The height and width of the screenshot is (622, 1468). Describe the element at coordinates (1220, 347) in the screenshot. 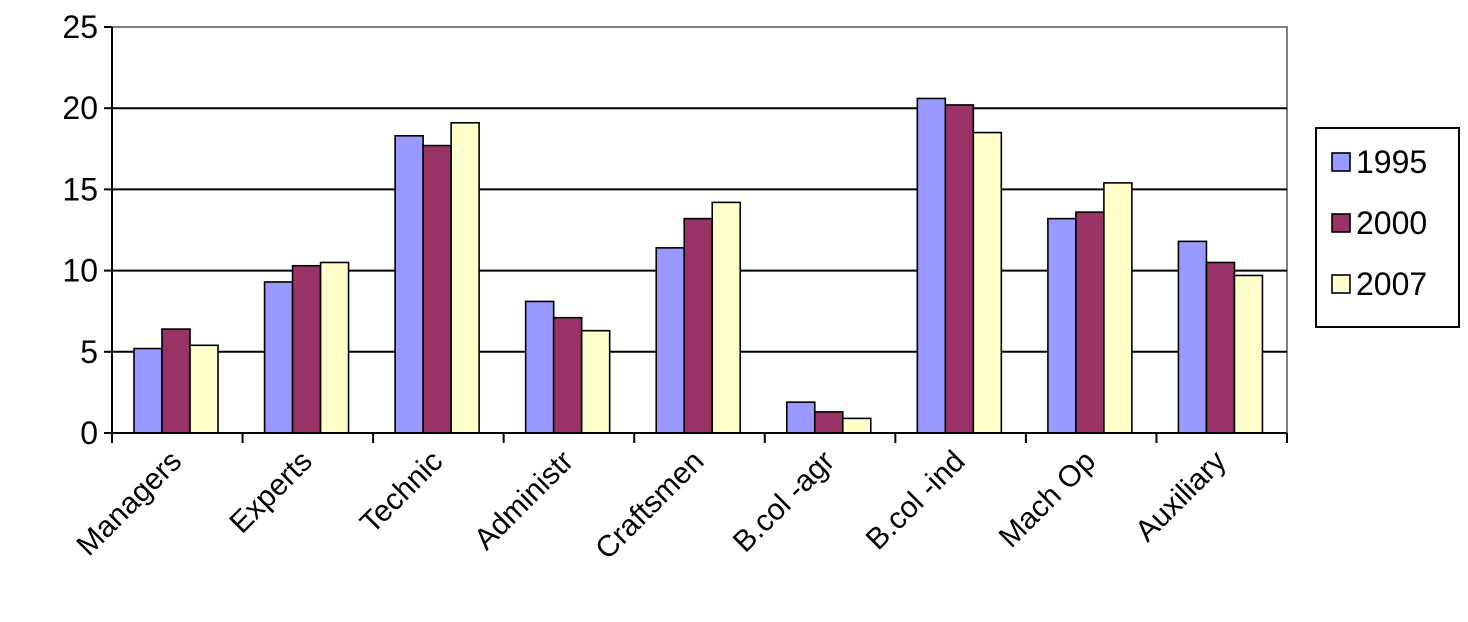

I see `bar-2000-auxiliary` at that location.